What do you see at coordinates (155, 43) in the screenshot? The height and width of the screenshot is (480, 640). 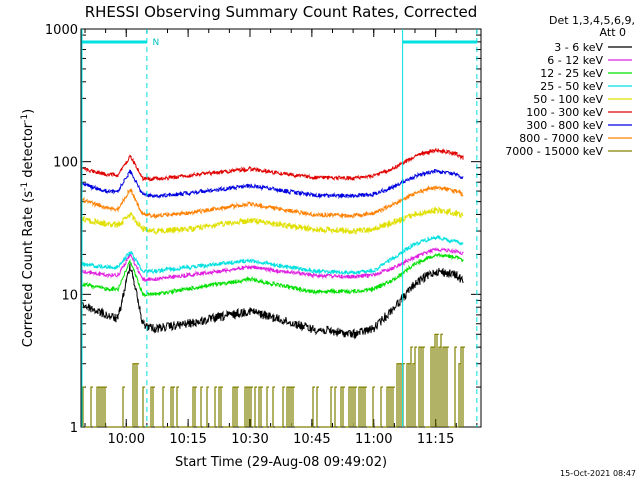 I see `night-marker: N` at bounding box center [155, 43].